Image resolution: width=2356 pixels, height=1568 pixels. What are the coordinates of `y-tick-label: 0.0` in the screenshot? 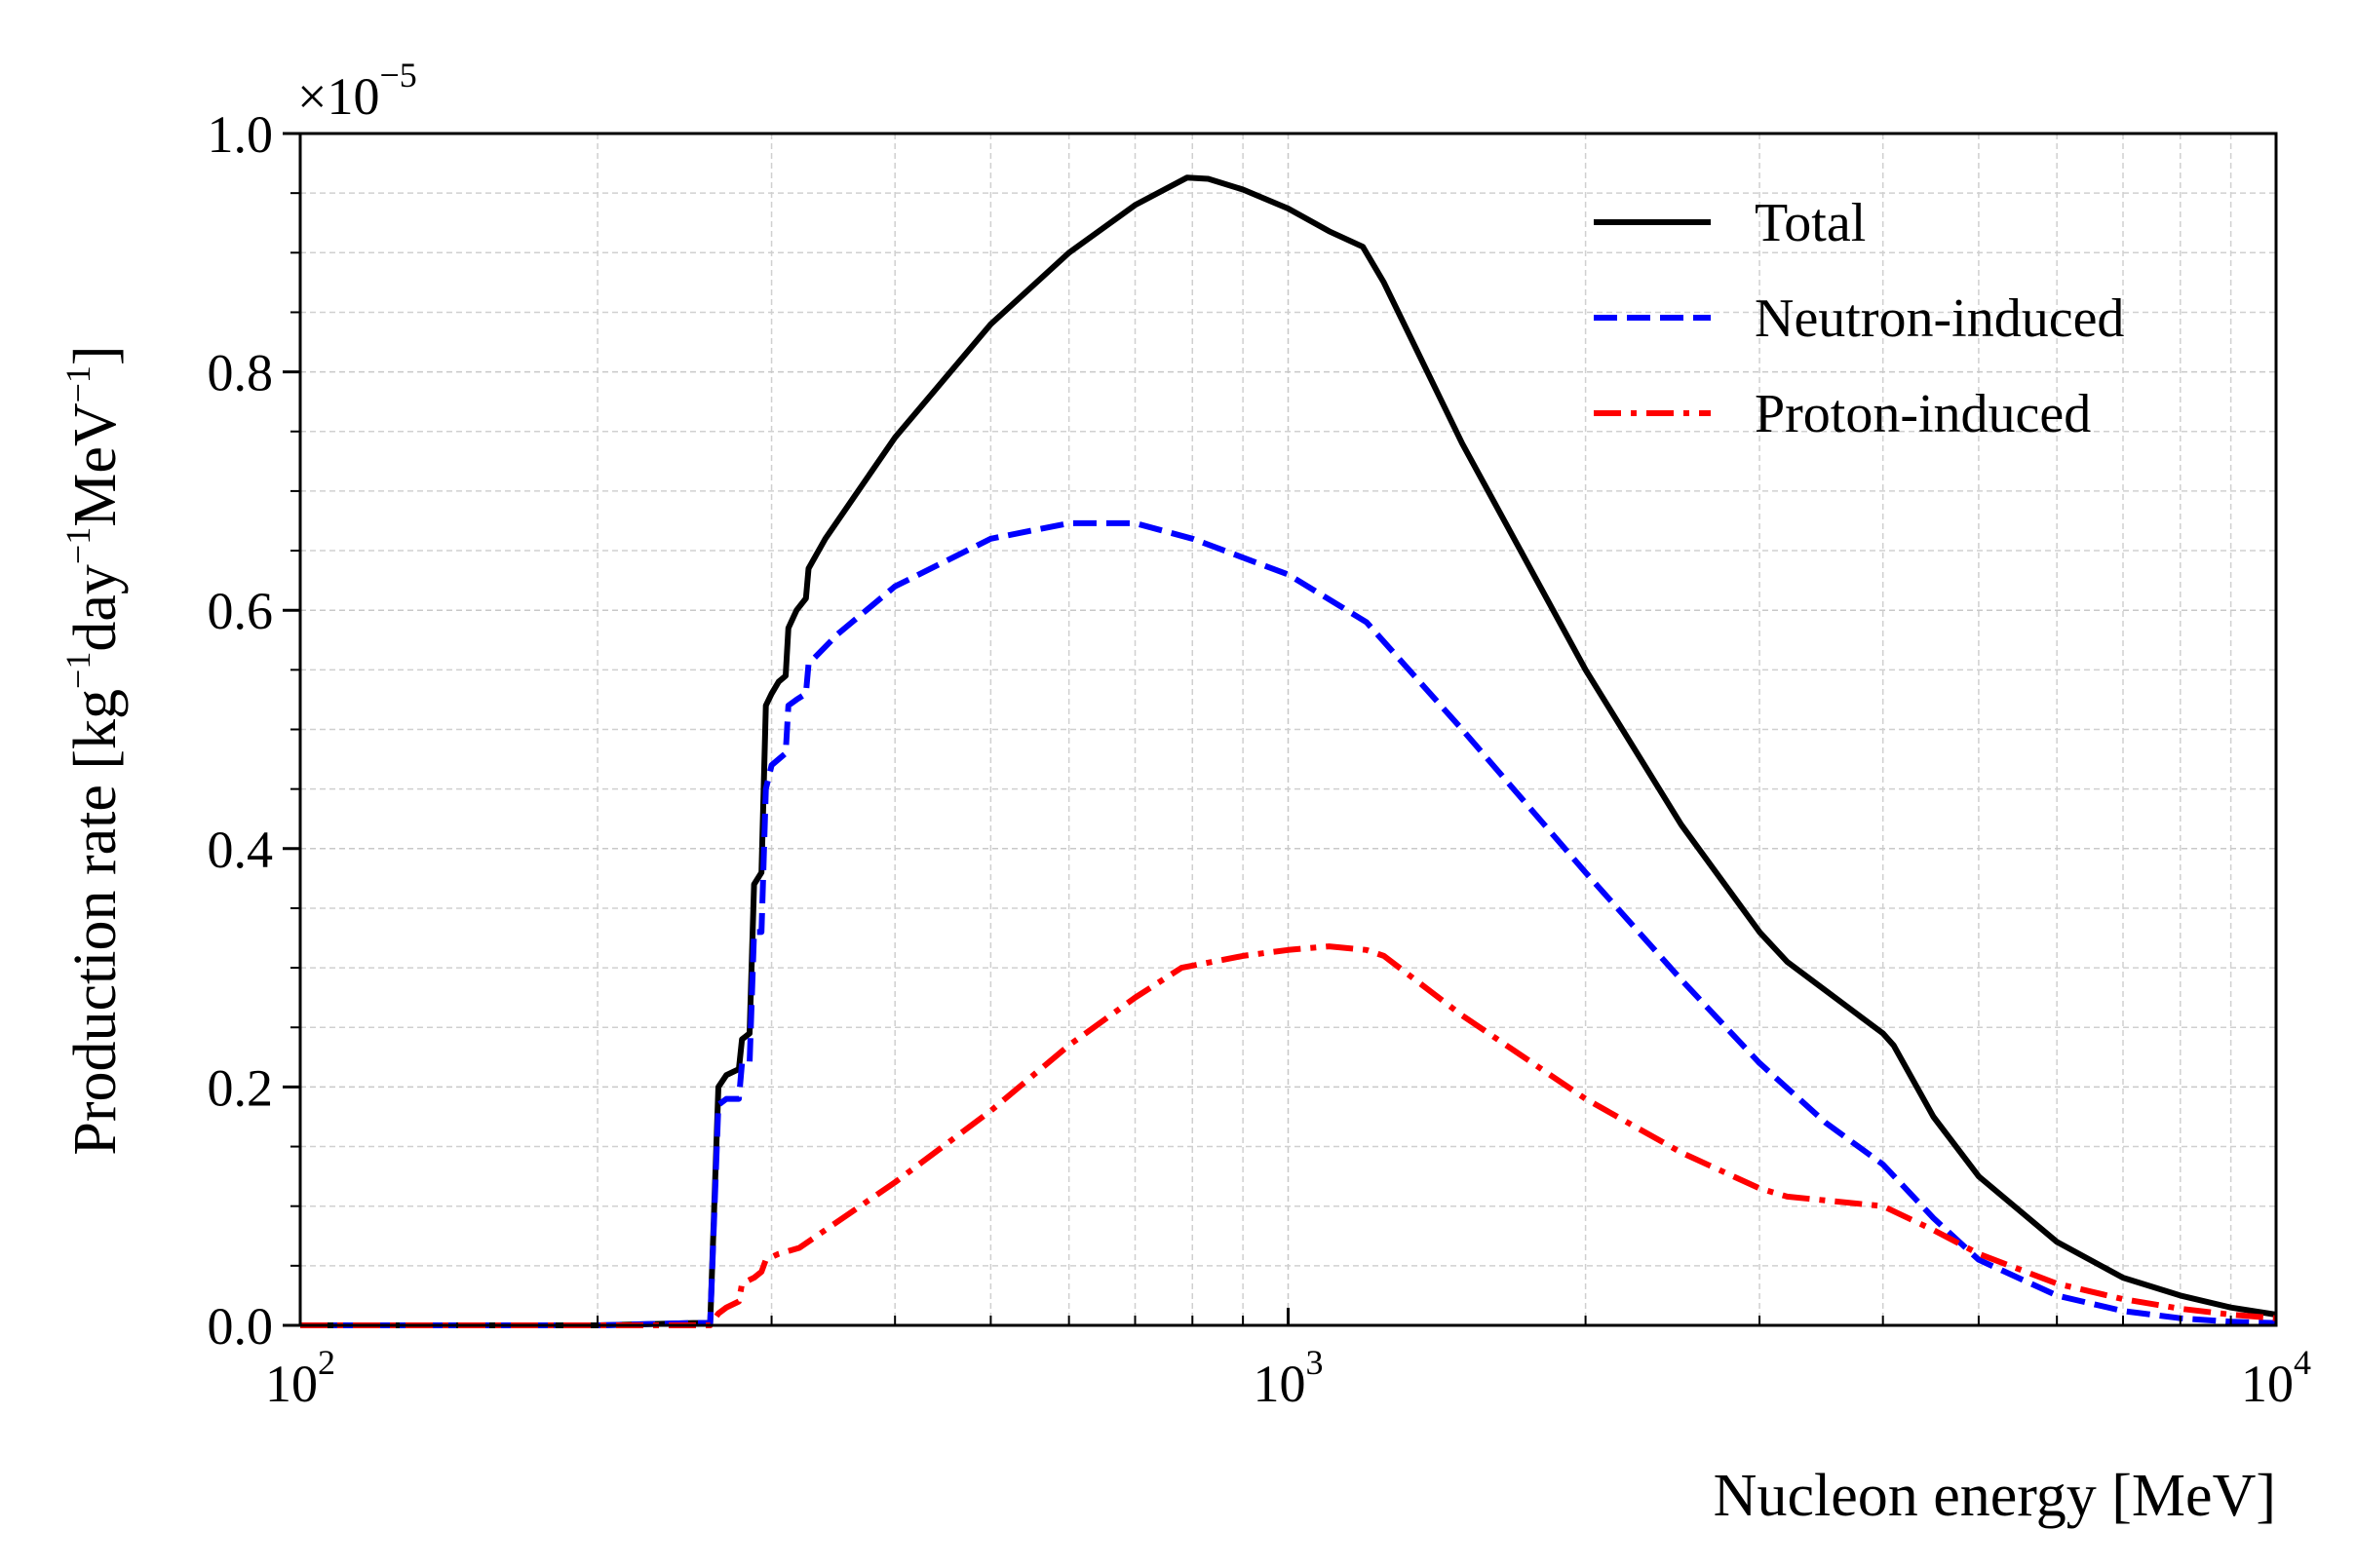 It's located at (241, 1326).